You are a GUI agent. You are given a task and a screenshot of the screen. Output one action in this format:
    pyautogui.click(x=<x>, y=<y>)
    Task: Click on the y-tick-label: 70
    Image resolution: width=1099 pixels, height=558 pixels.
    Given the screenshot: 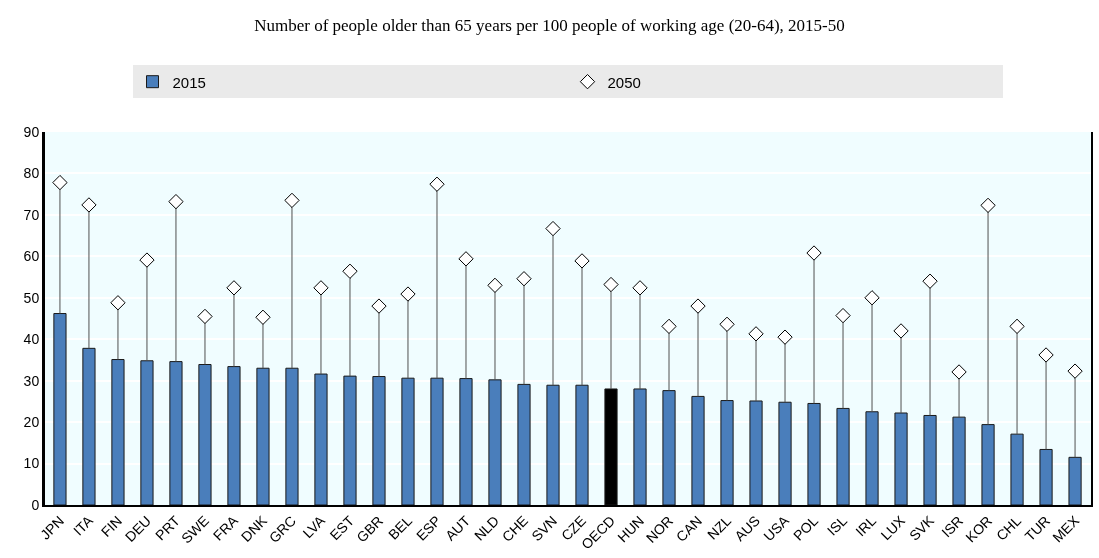 What is the action you would take?
    pyautogui.click(x=31, y=214)
    